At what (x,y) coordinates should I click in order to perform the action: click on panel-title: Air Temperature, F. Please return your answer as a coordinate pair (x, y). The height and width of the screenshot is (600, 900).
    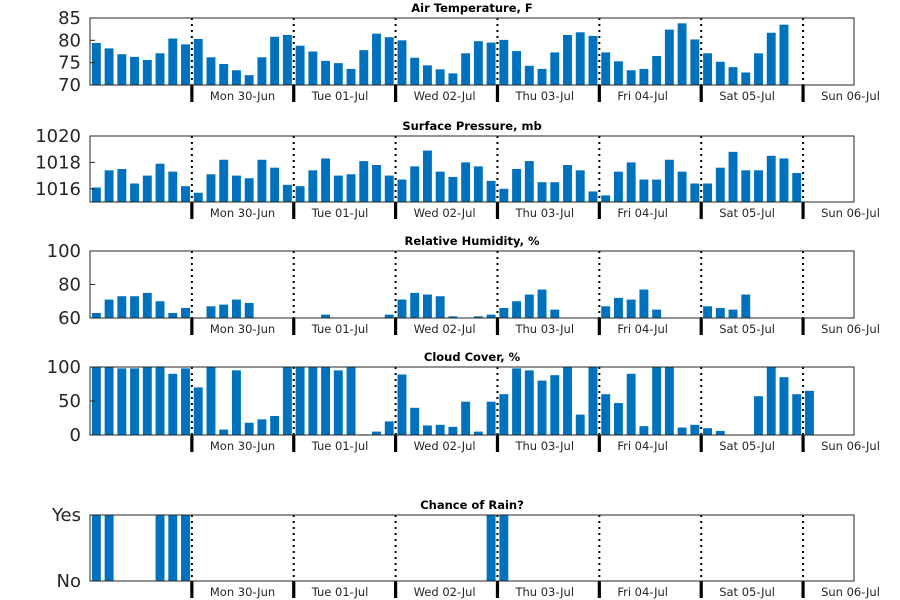
    Looking at the image, I should click on (471, 8).